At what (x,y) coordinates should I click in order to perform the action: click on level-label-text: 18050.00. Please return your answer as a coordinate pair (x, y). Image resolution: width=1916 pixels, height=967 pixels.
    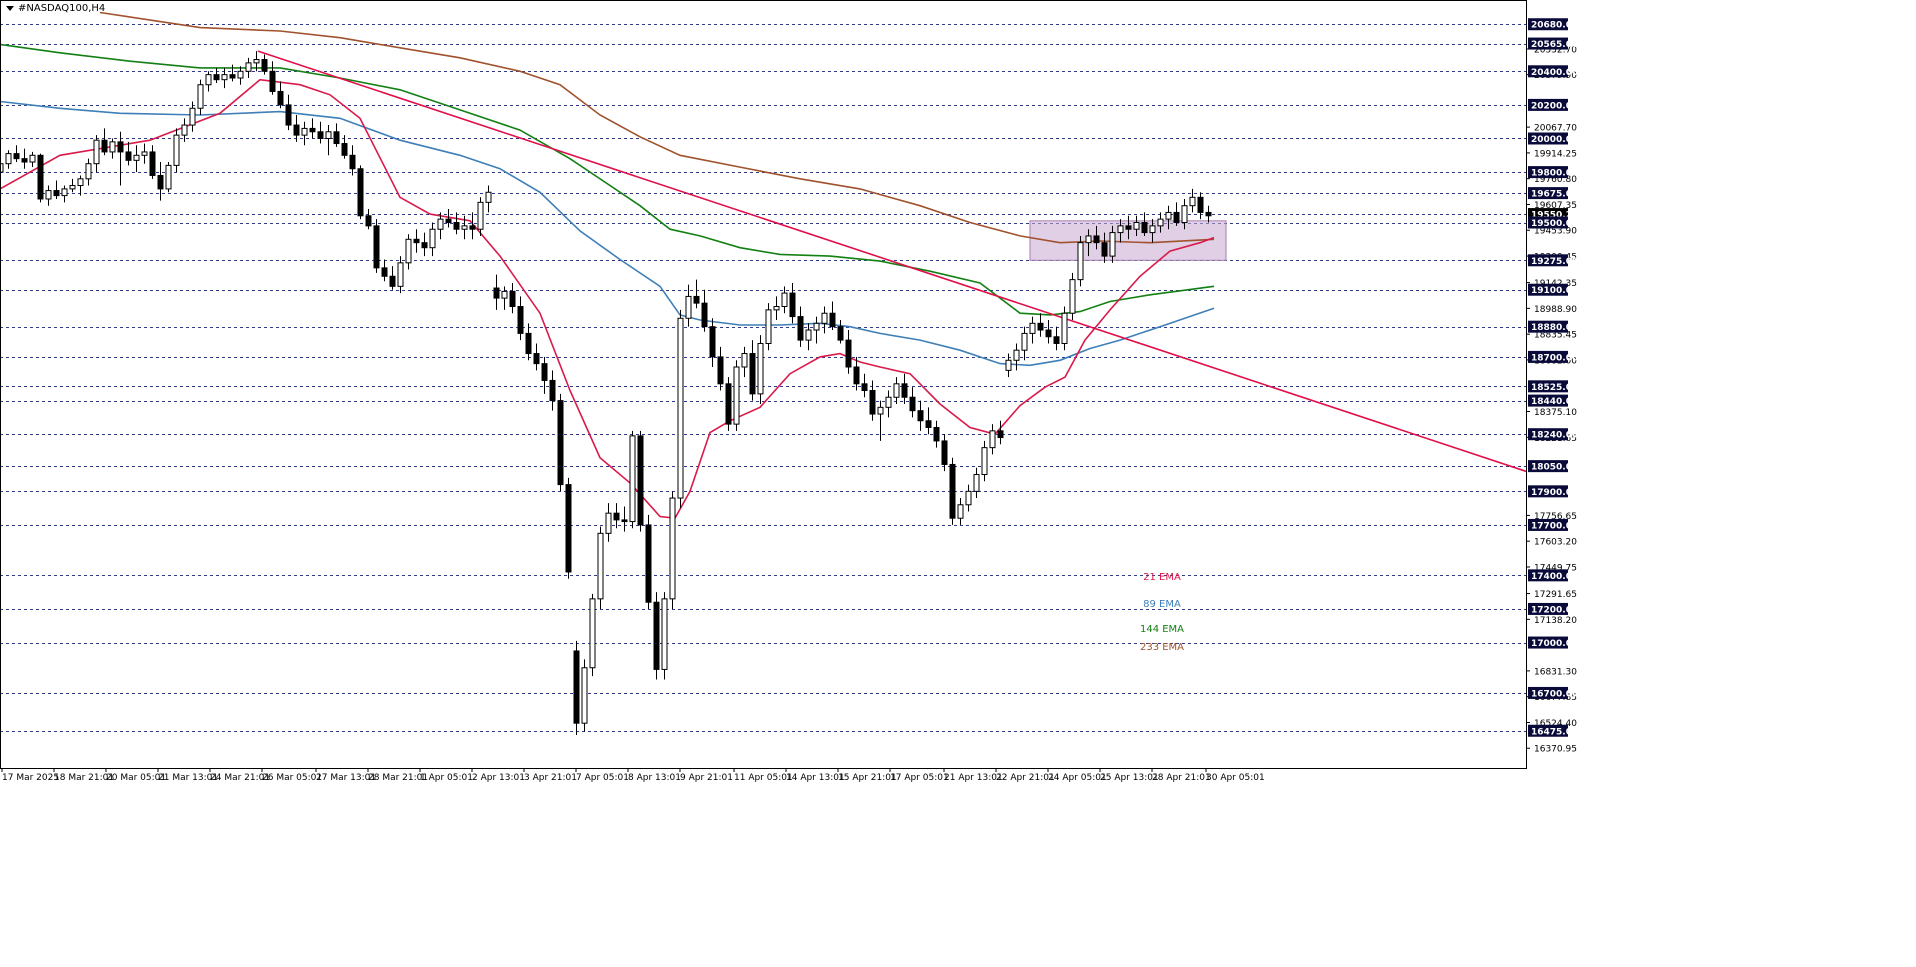
    Looking at the image, I should click on (1554, 468).